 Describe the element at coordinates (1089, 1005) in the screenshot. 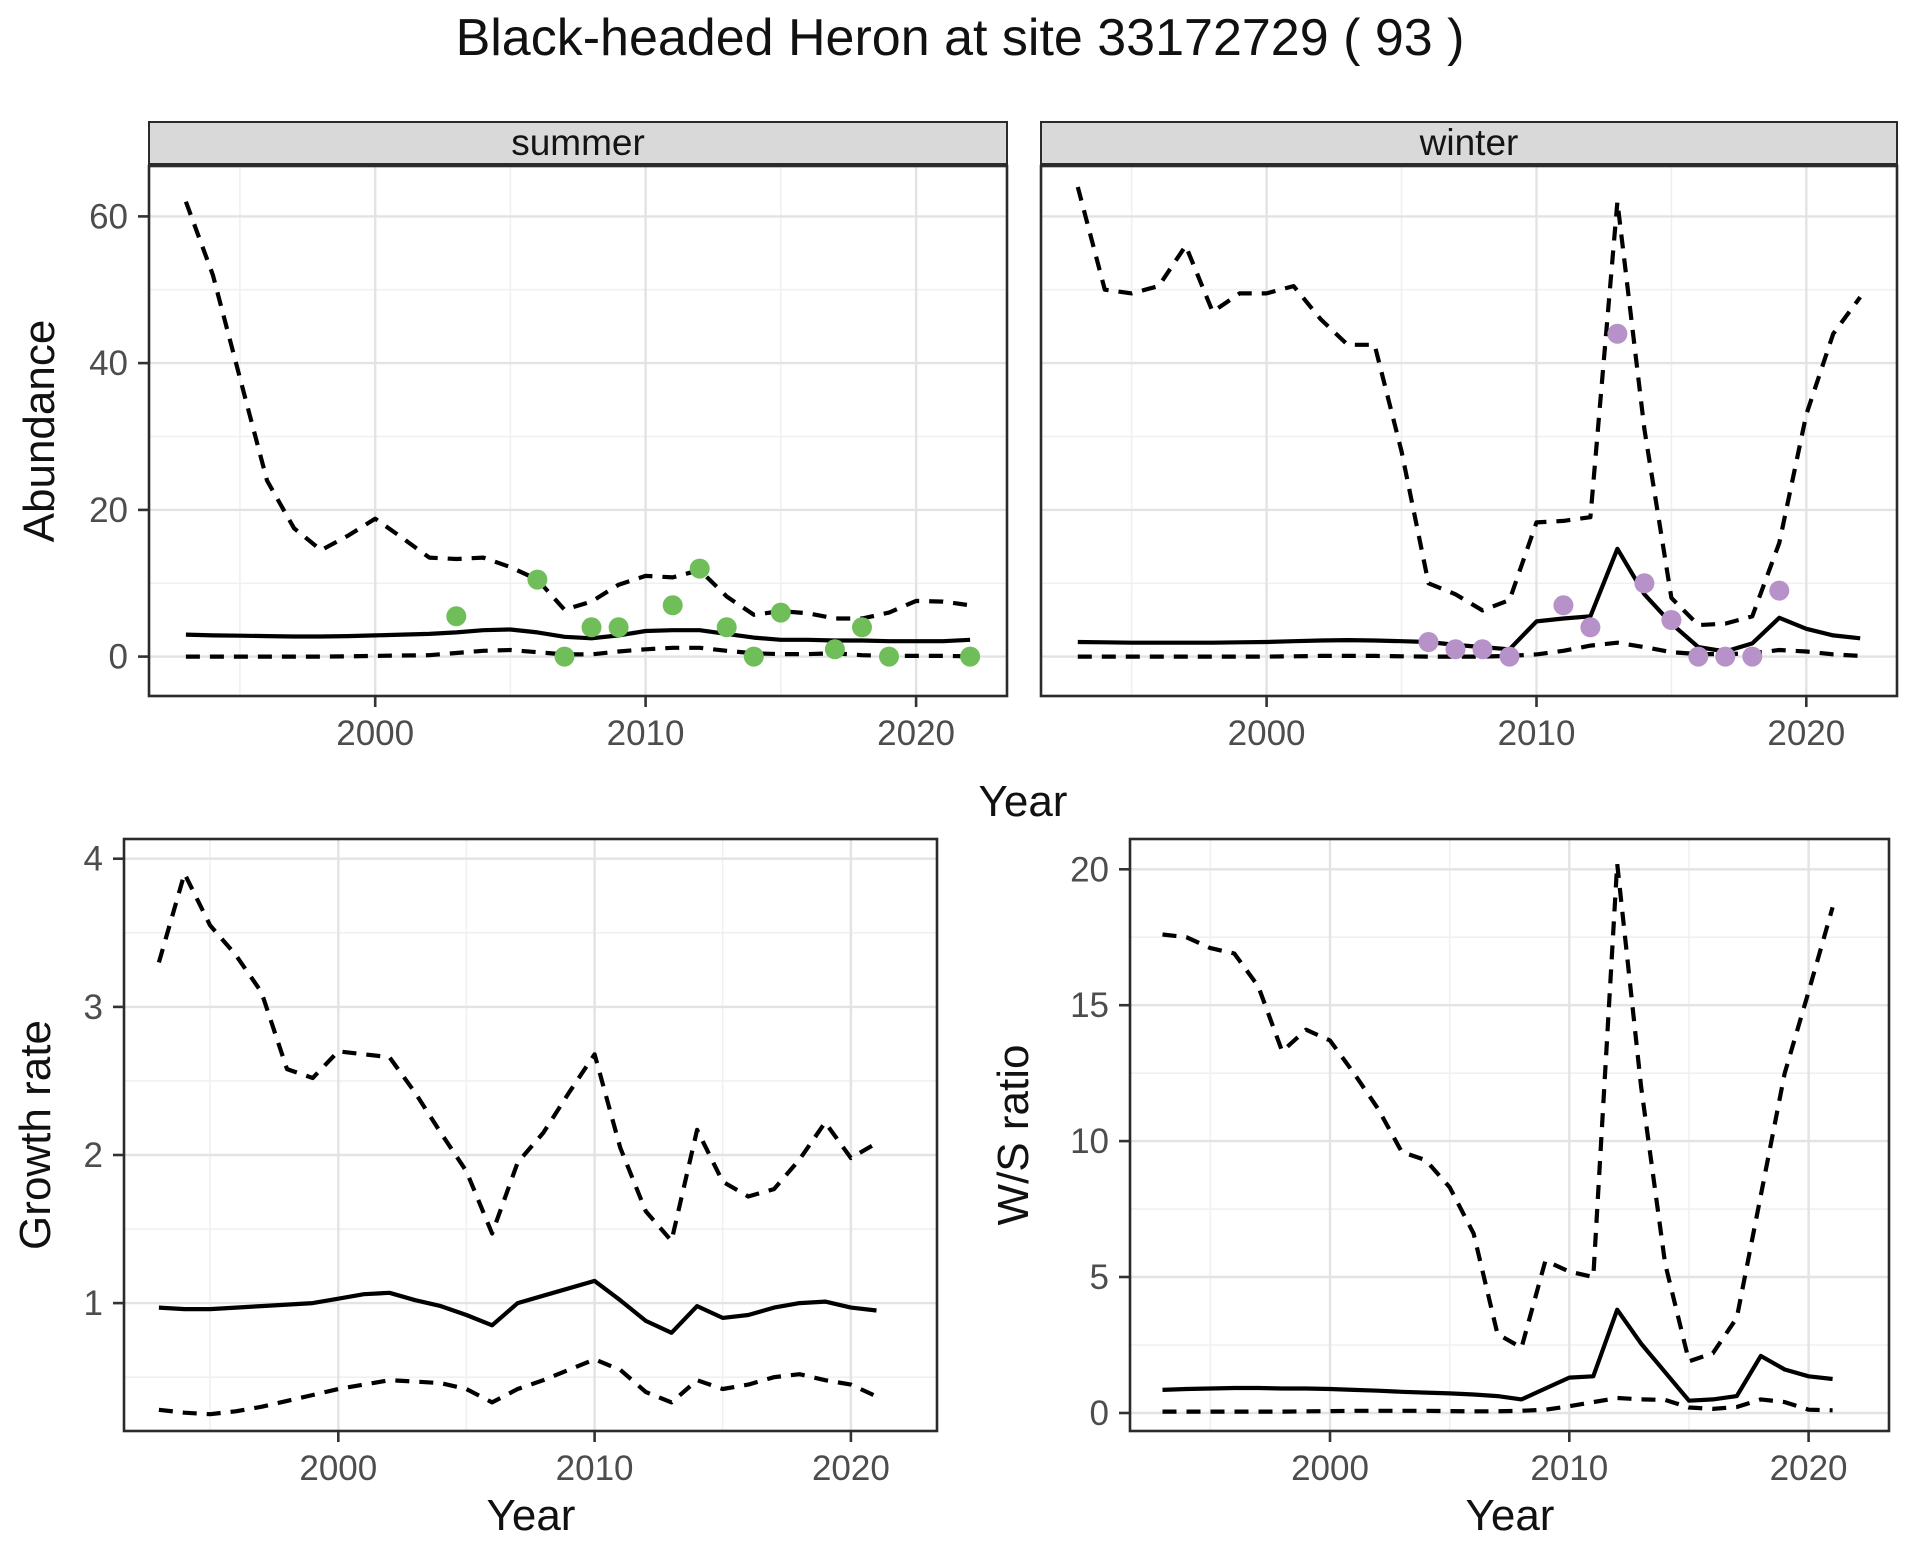

I see `svg-text: 15` at that location.